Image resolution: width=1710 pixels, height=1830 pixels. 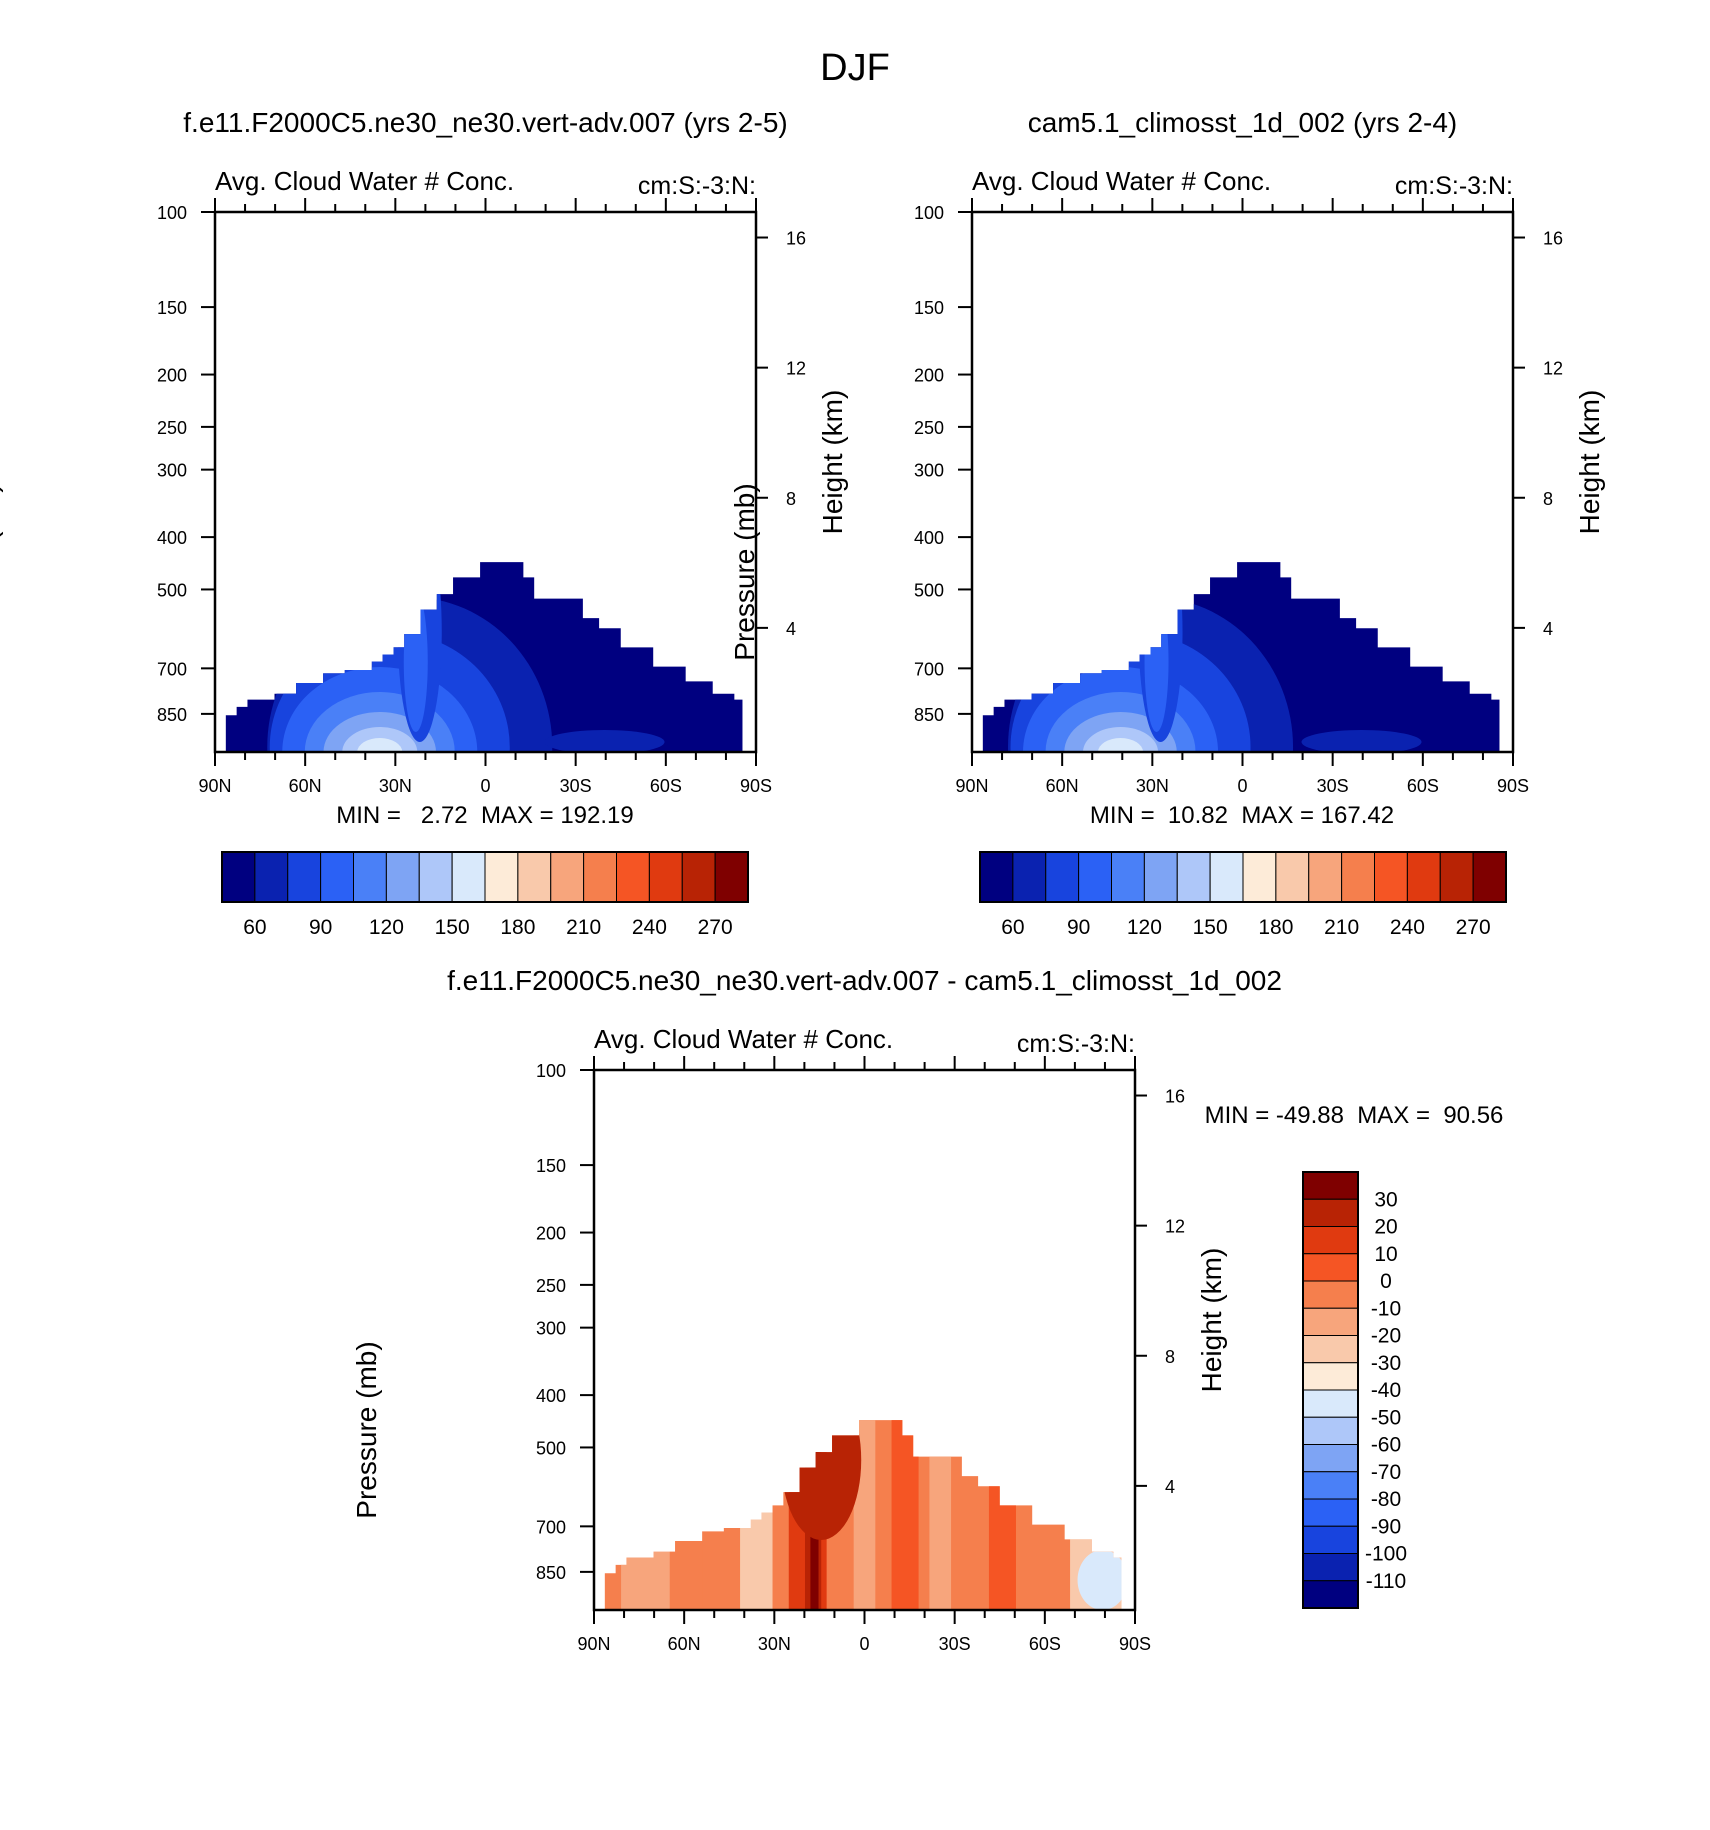 What do you see at coordinates (1156, 662) in the screenshot?
I see `contour-plume-core` at bounding box center [1156, 662].